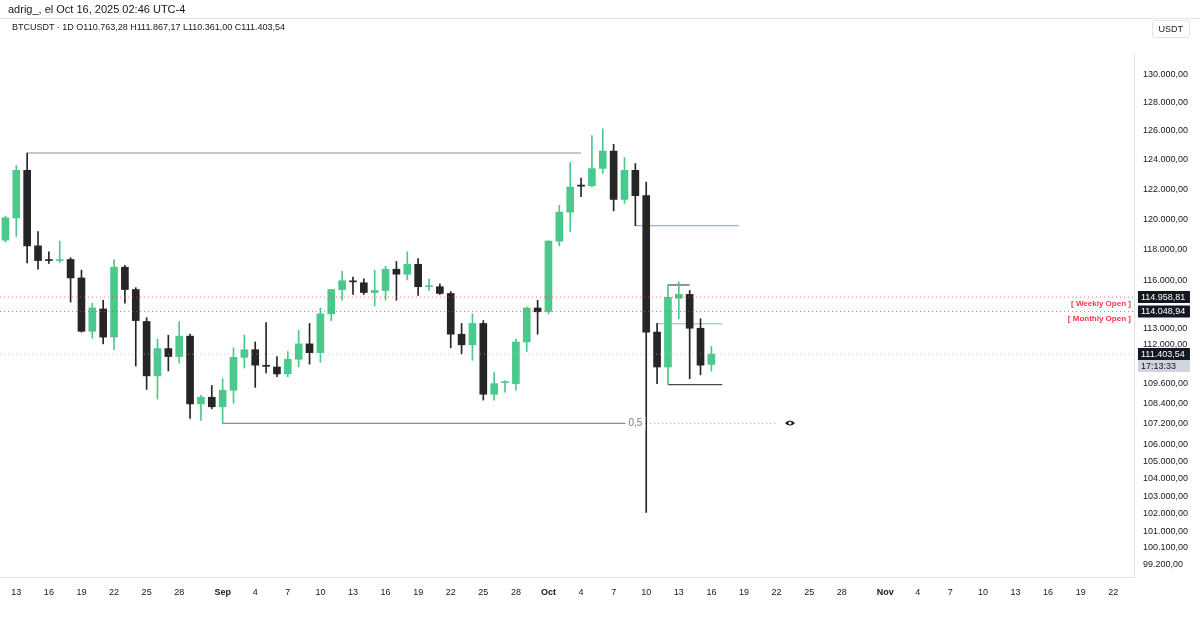 This screenshot has width=1200, height=638. I want to click on y-tick-label: 122.000,00, so click(1165, 188).